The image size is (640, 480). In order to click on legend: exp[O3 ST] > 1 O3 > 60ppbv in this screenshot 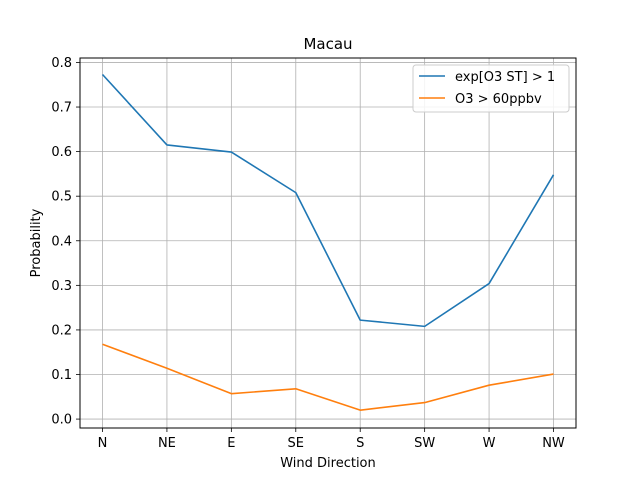, I will do `click(491, 88)`.